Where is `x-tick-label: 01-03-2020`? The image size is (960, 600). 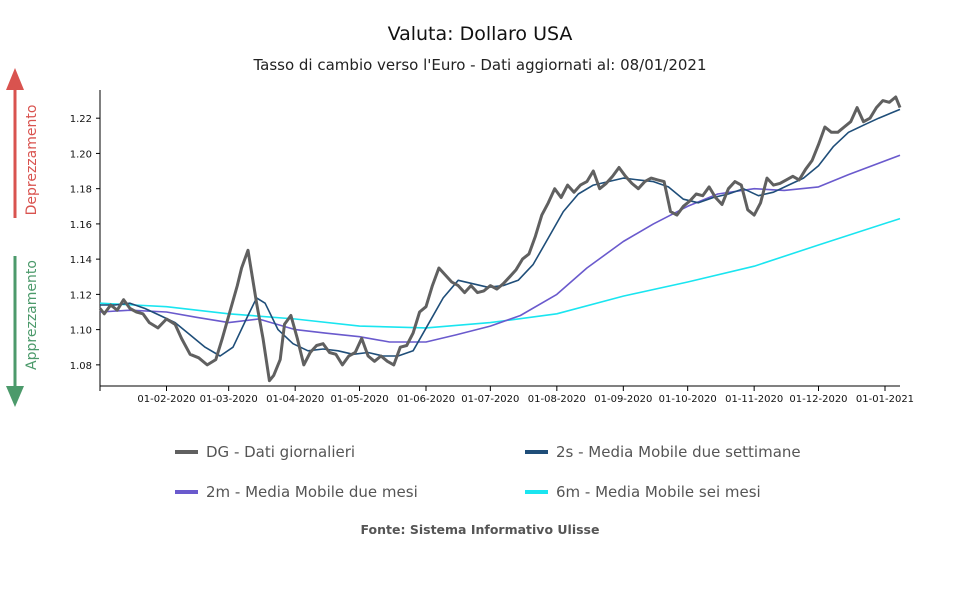
x-tick-label: 01-03-2020 is located at coordinates (229, 399).